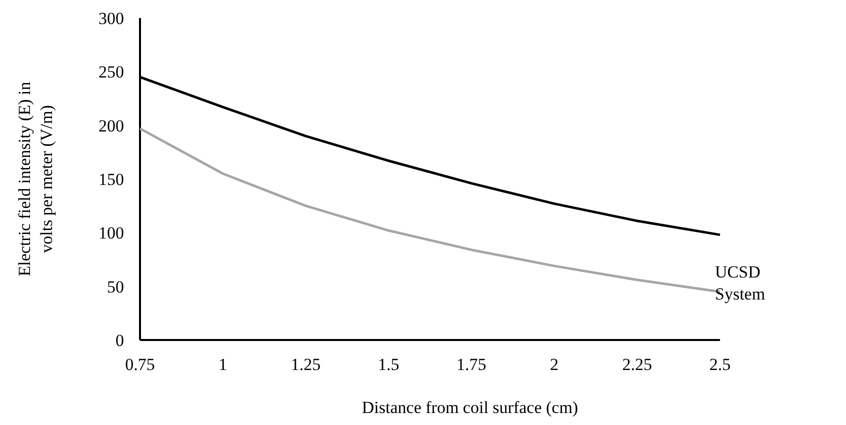 The image size is (846, 425). What do you see at coordinates (111, 18) in the screenshot?
I see `y-tick-label: 300` at bounding box center [111, 18].